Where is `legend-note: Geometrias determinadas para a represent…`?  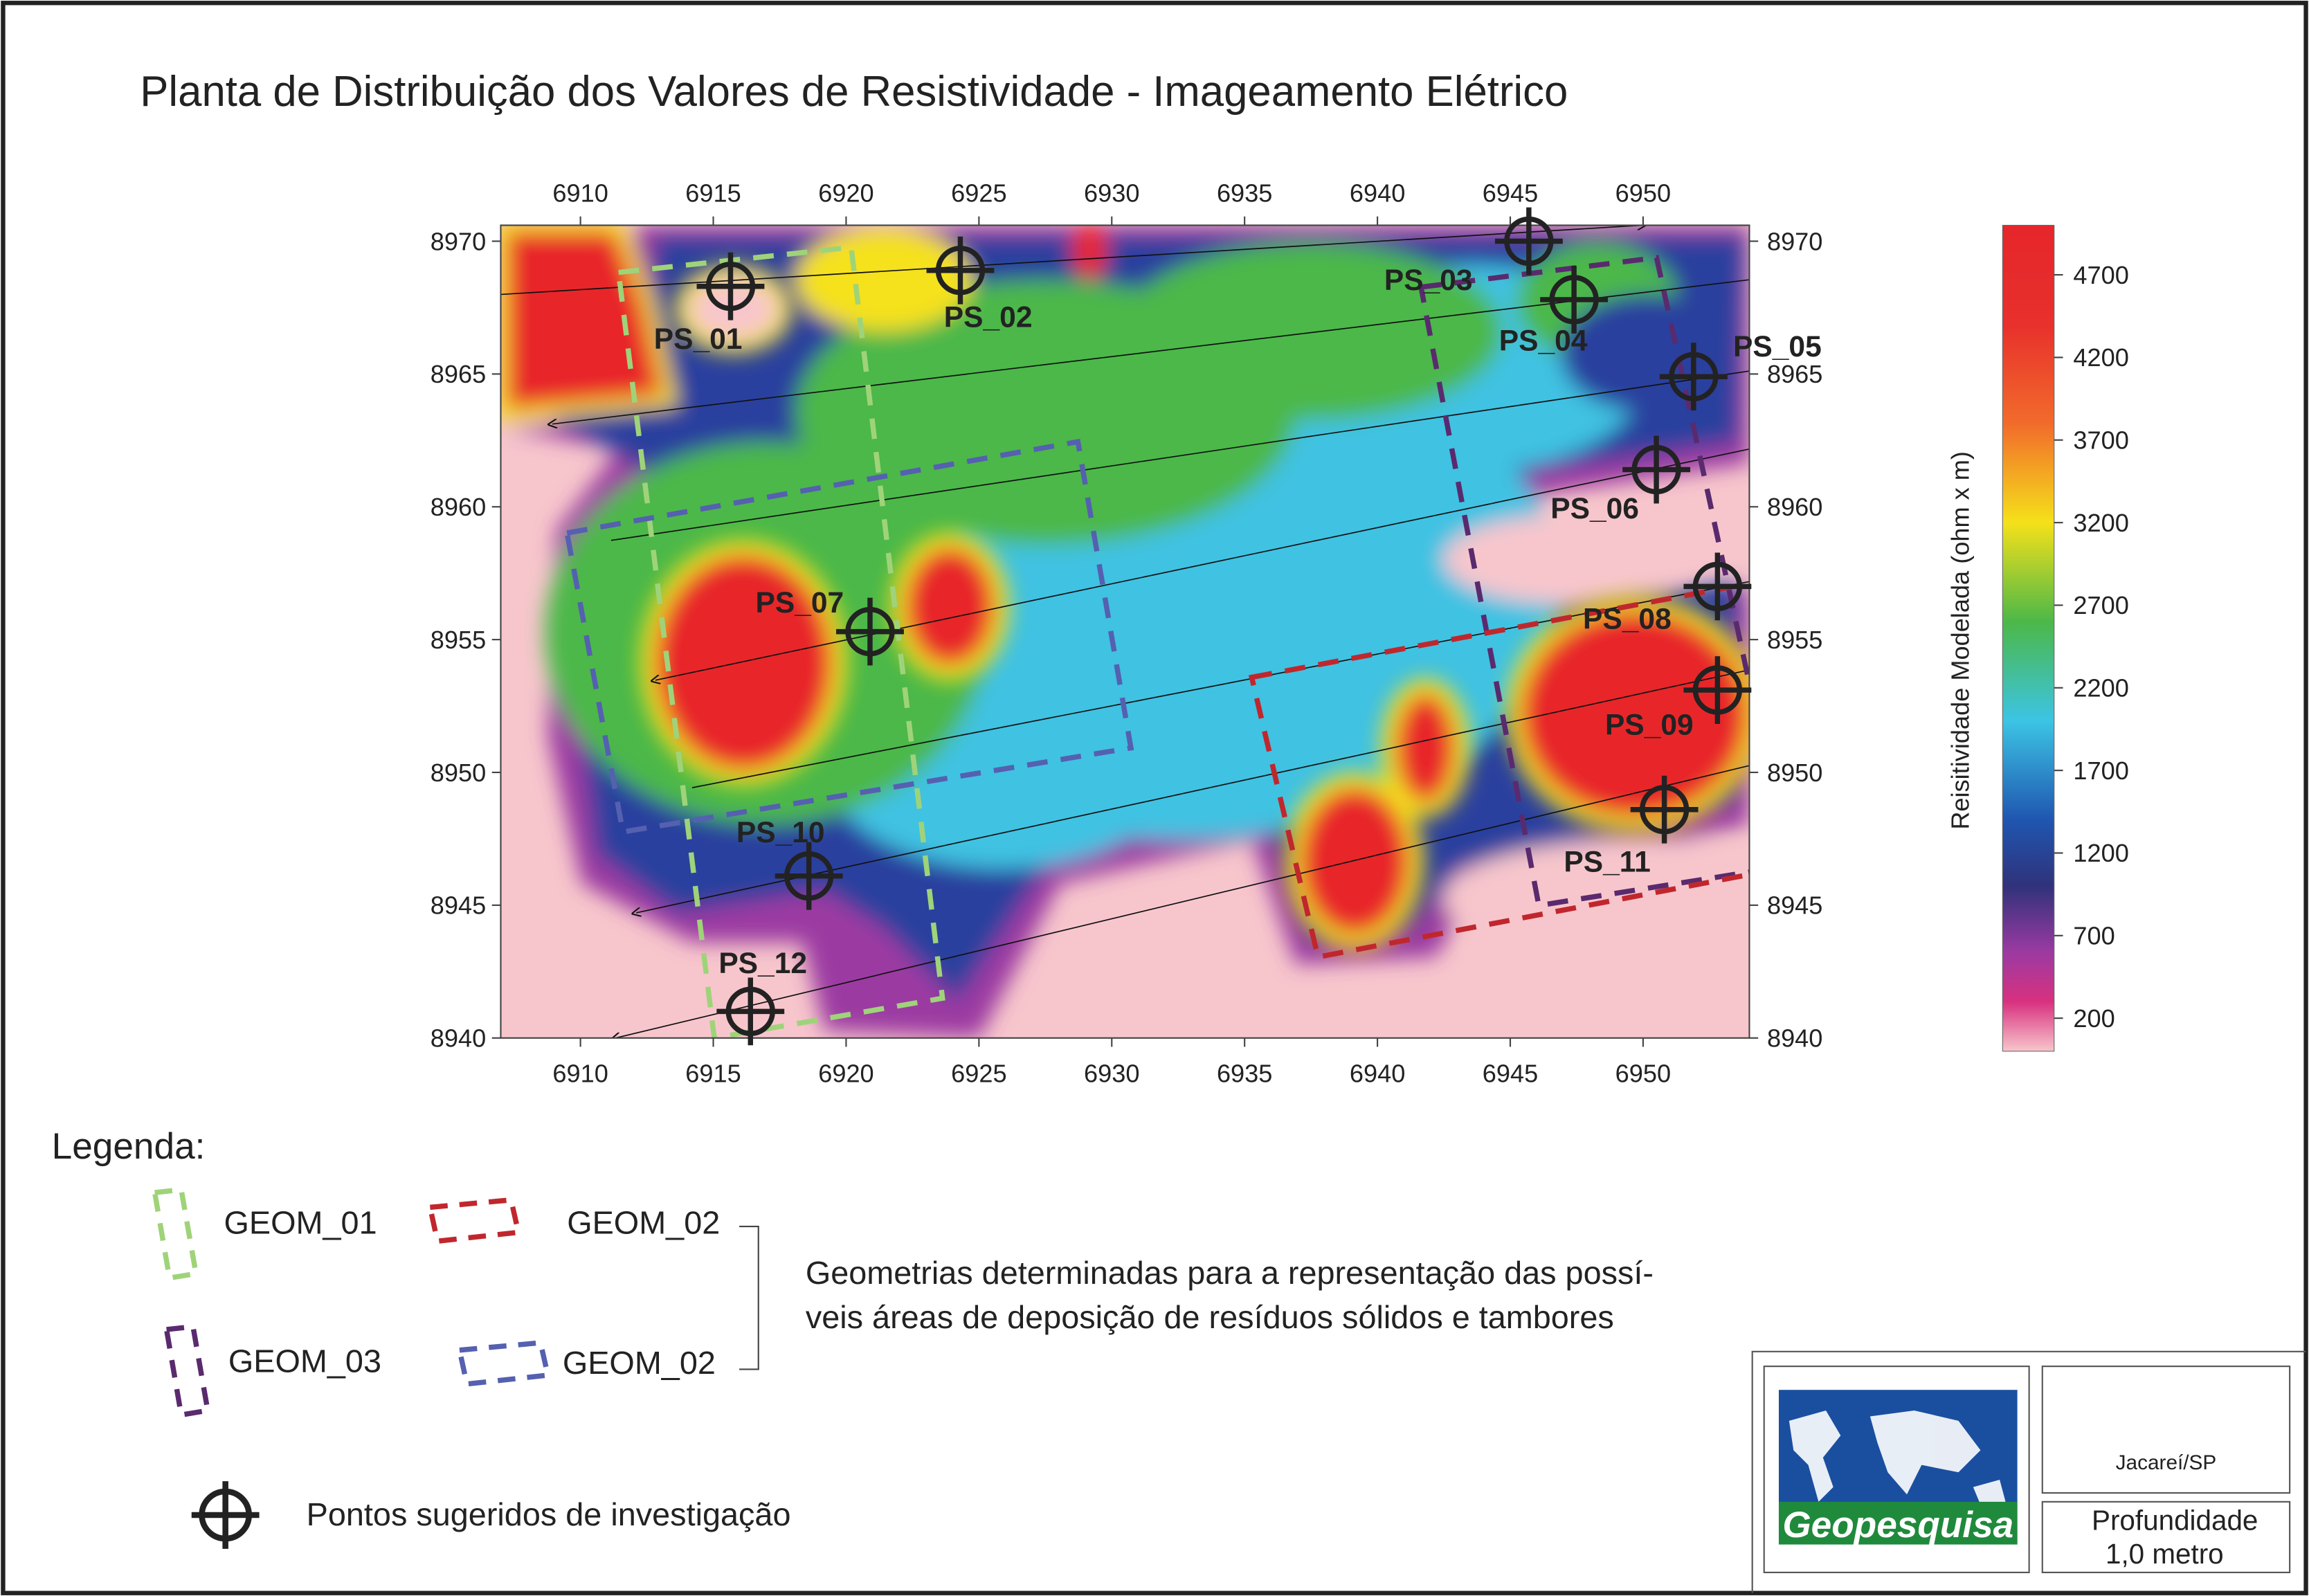
legend-note: Geometrias determinadas para a represent… is located at coordinates (1230, 1273).